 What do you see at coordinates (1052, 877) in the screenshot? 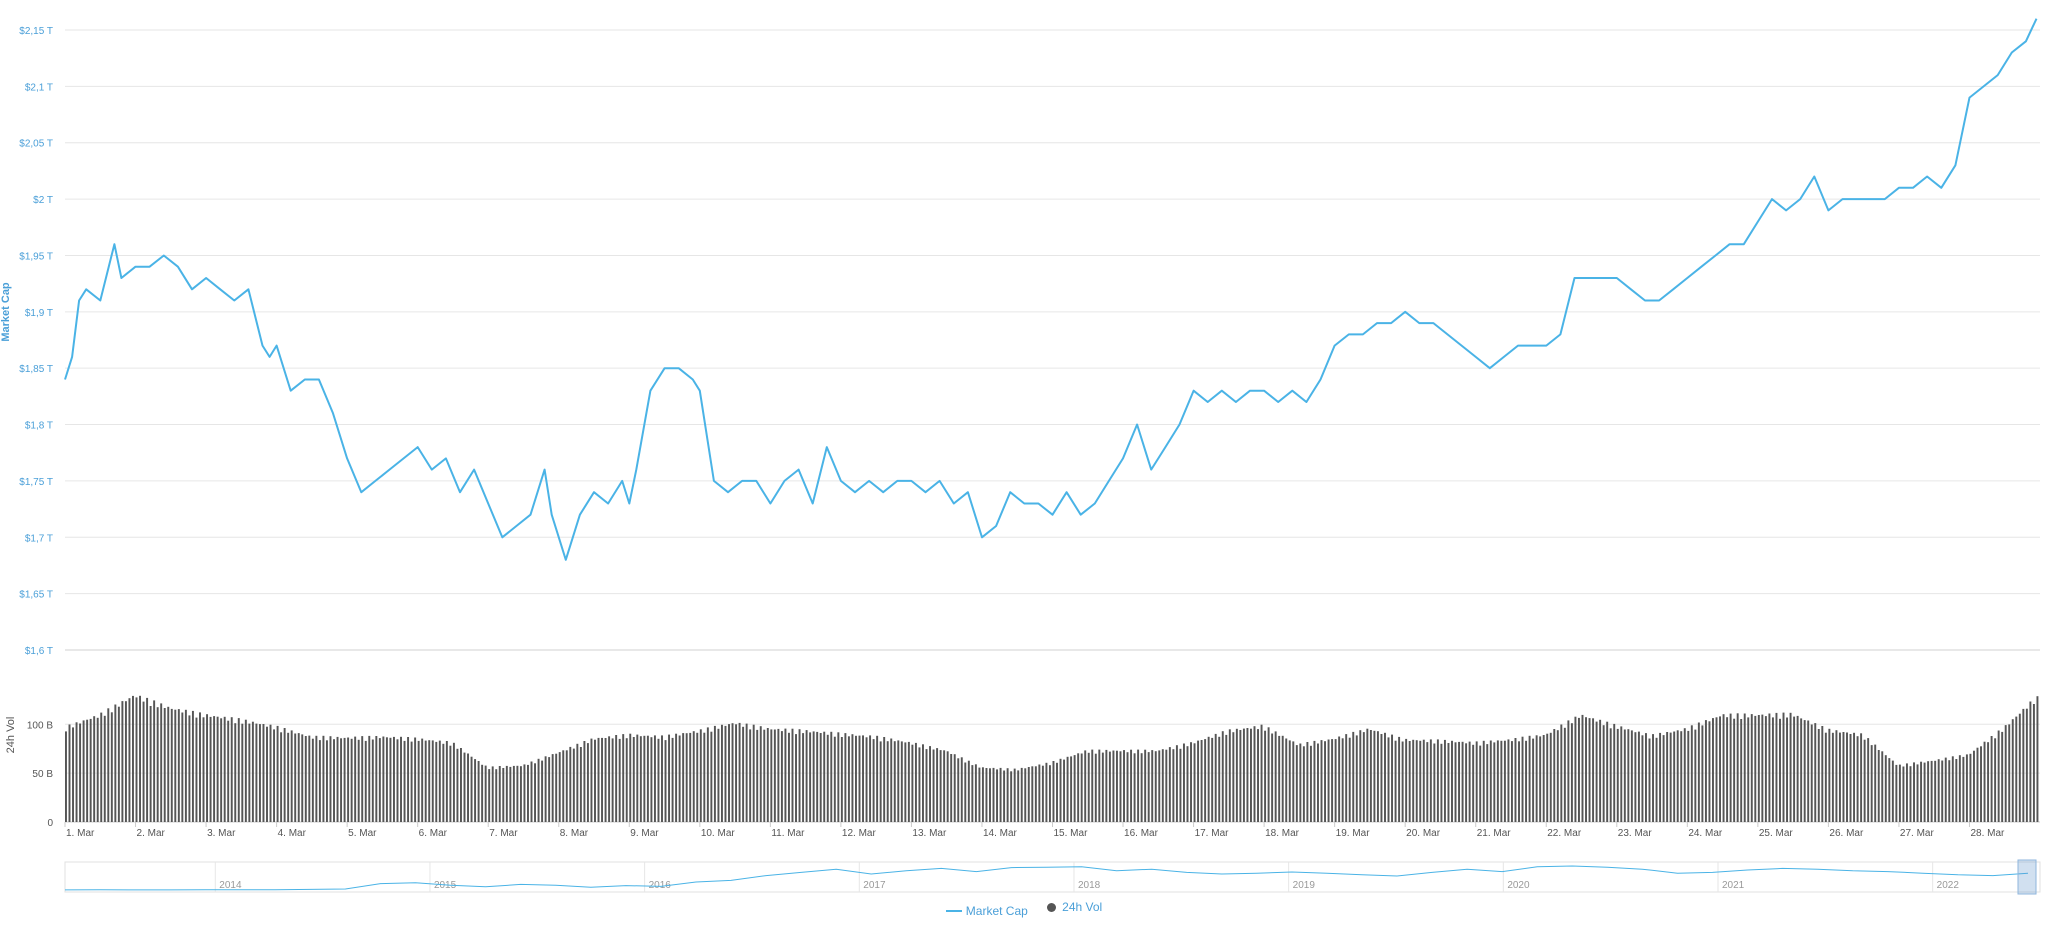
I see `time-navigator: 2014 2015 2016 2017 2018 2019 2020 2021 2022` at bounding box center [1052, 877].